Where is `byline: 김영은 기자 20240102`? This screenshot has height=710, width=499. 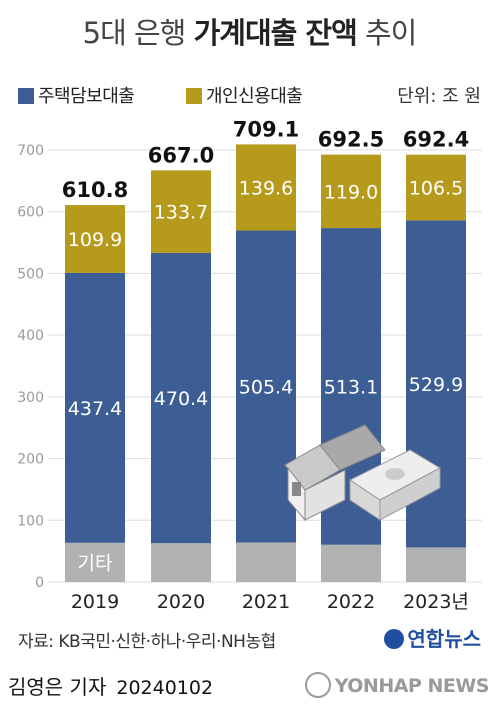
byline: 김영은 기자 20240102 is located at coordinates (110, 685).